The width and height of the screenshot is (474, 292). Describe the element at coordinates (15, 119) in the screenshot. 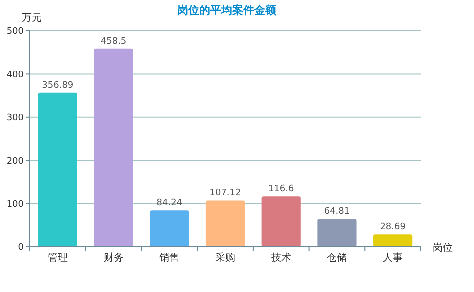

I see `y-tick-label: 300` at that location.